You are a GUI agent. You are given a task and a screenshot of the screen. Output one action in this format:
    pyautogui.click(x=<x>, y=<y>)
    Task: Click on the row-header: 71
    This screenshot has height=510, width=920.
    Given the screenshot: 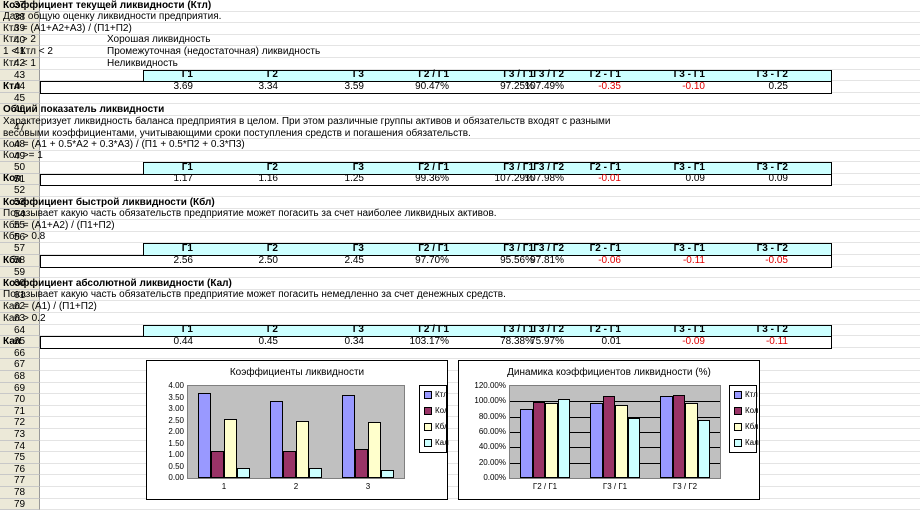 What is the action you would take?
    pyautogui.click(x=20, y=411)
    